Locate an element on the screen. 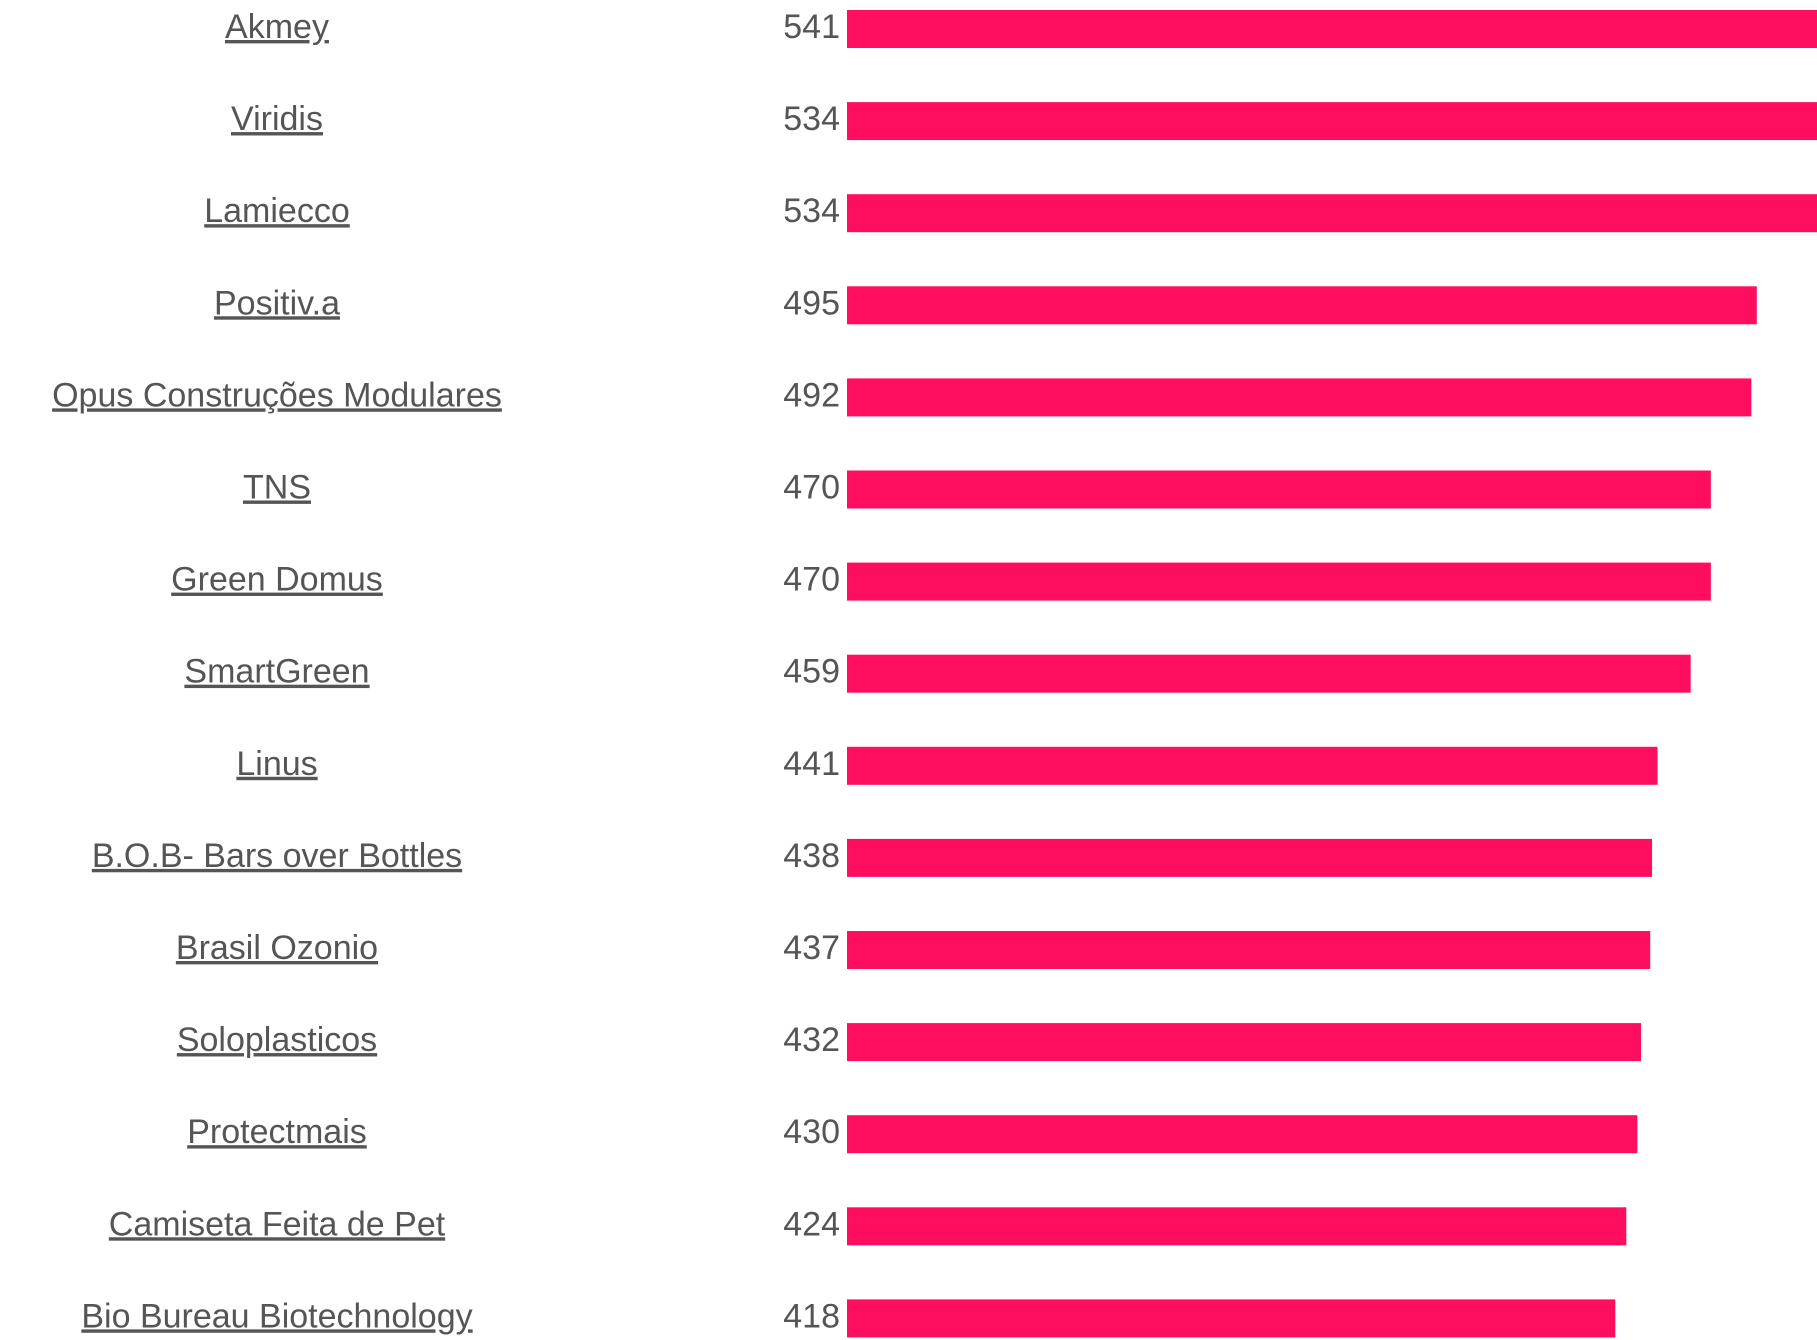  value-label: 459 is located at coordinates (811, 672).